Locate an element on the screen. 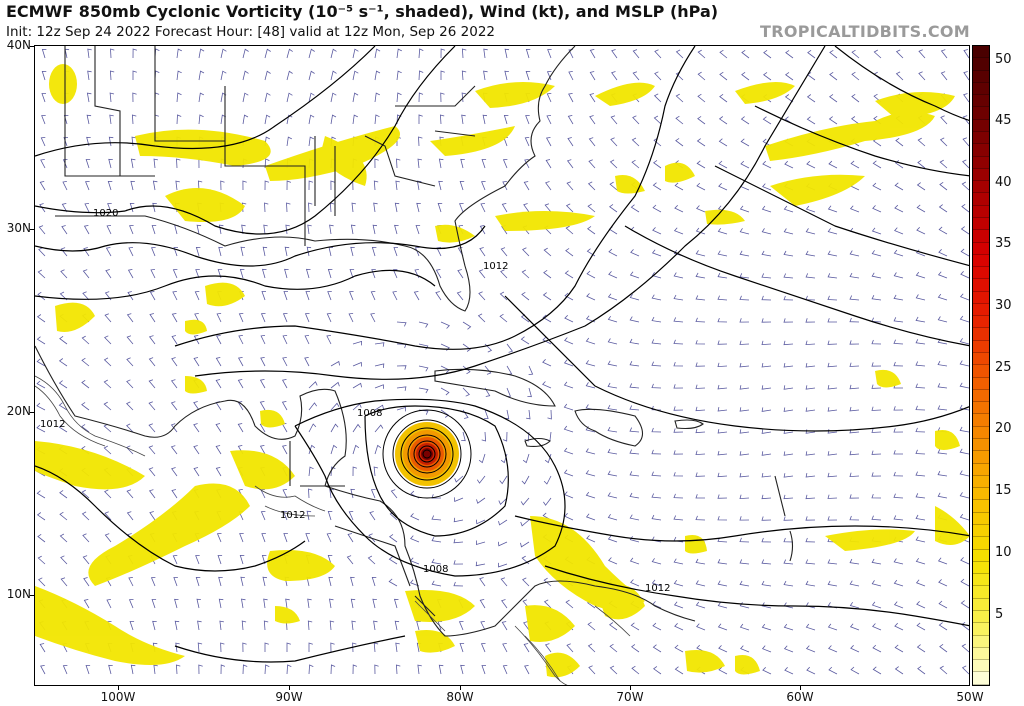 The width and height of the screenshot is (1024, 706). colorbar-label: 50 is located at coordinates (1003, 59).